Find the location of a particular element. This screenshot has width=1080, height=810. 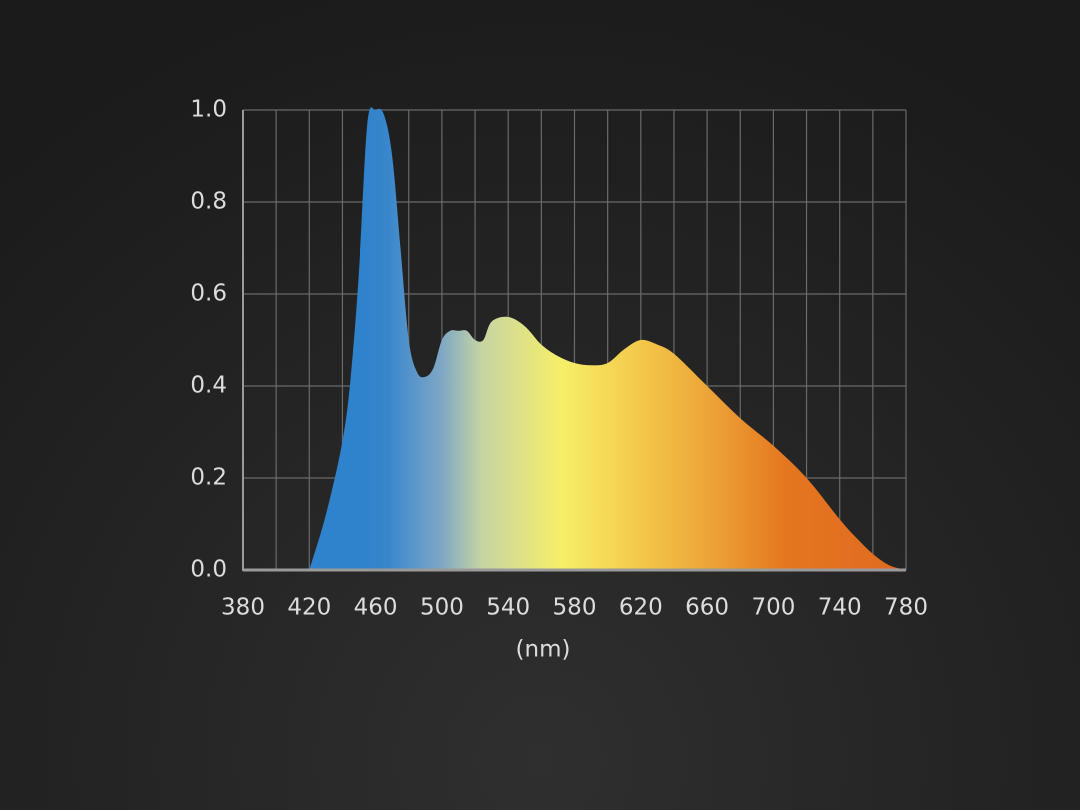

y-tick-label: 1.0 is located at coordinates (208, 110).